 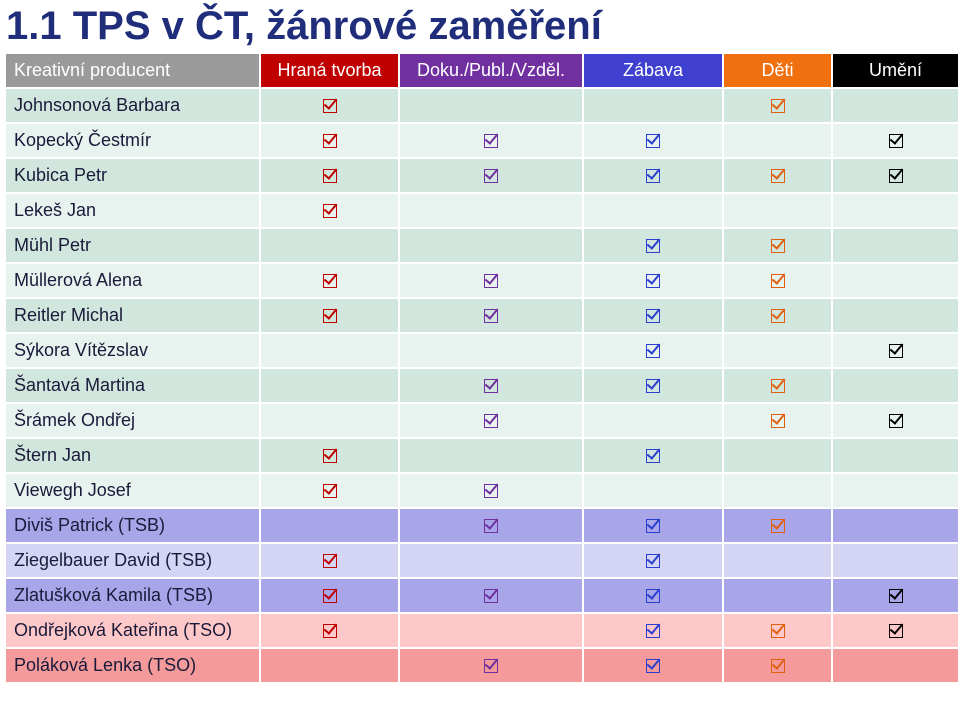 What do you see at coordinates (132, 525) in the screenshot?
I see `producer-name: Diviš Patrick (TSB)` at bounding box center [132, 525].